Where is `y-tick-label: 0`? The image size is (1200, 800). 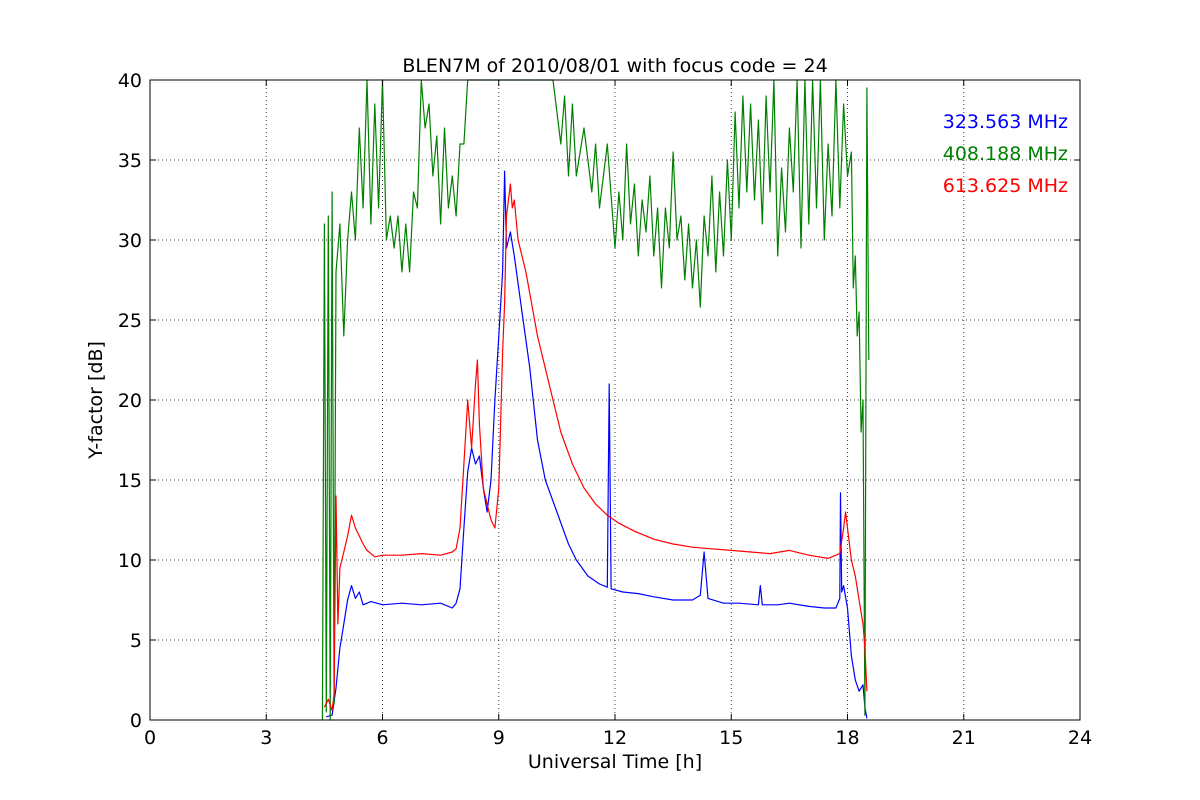
y-tick-label: 0 is located at coordinates (136, 721).